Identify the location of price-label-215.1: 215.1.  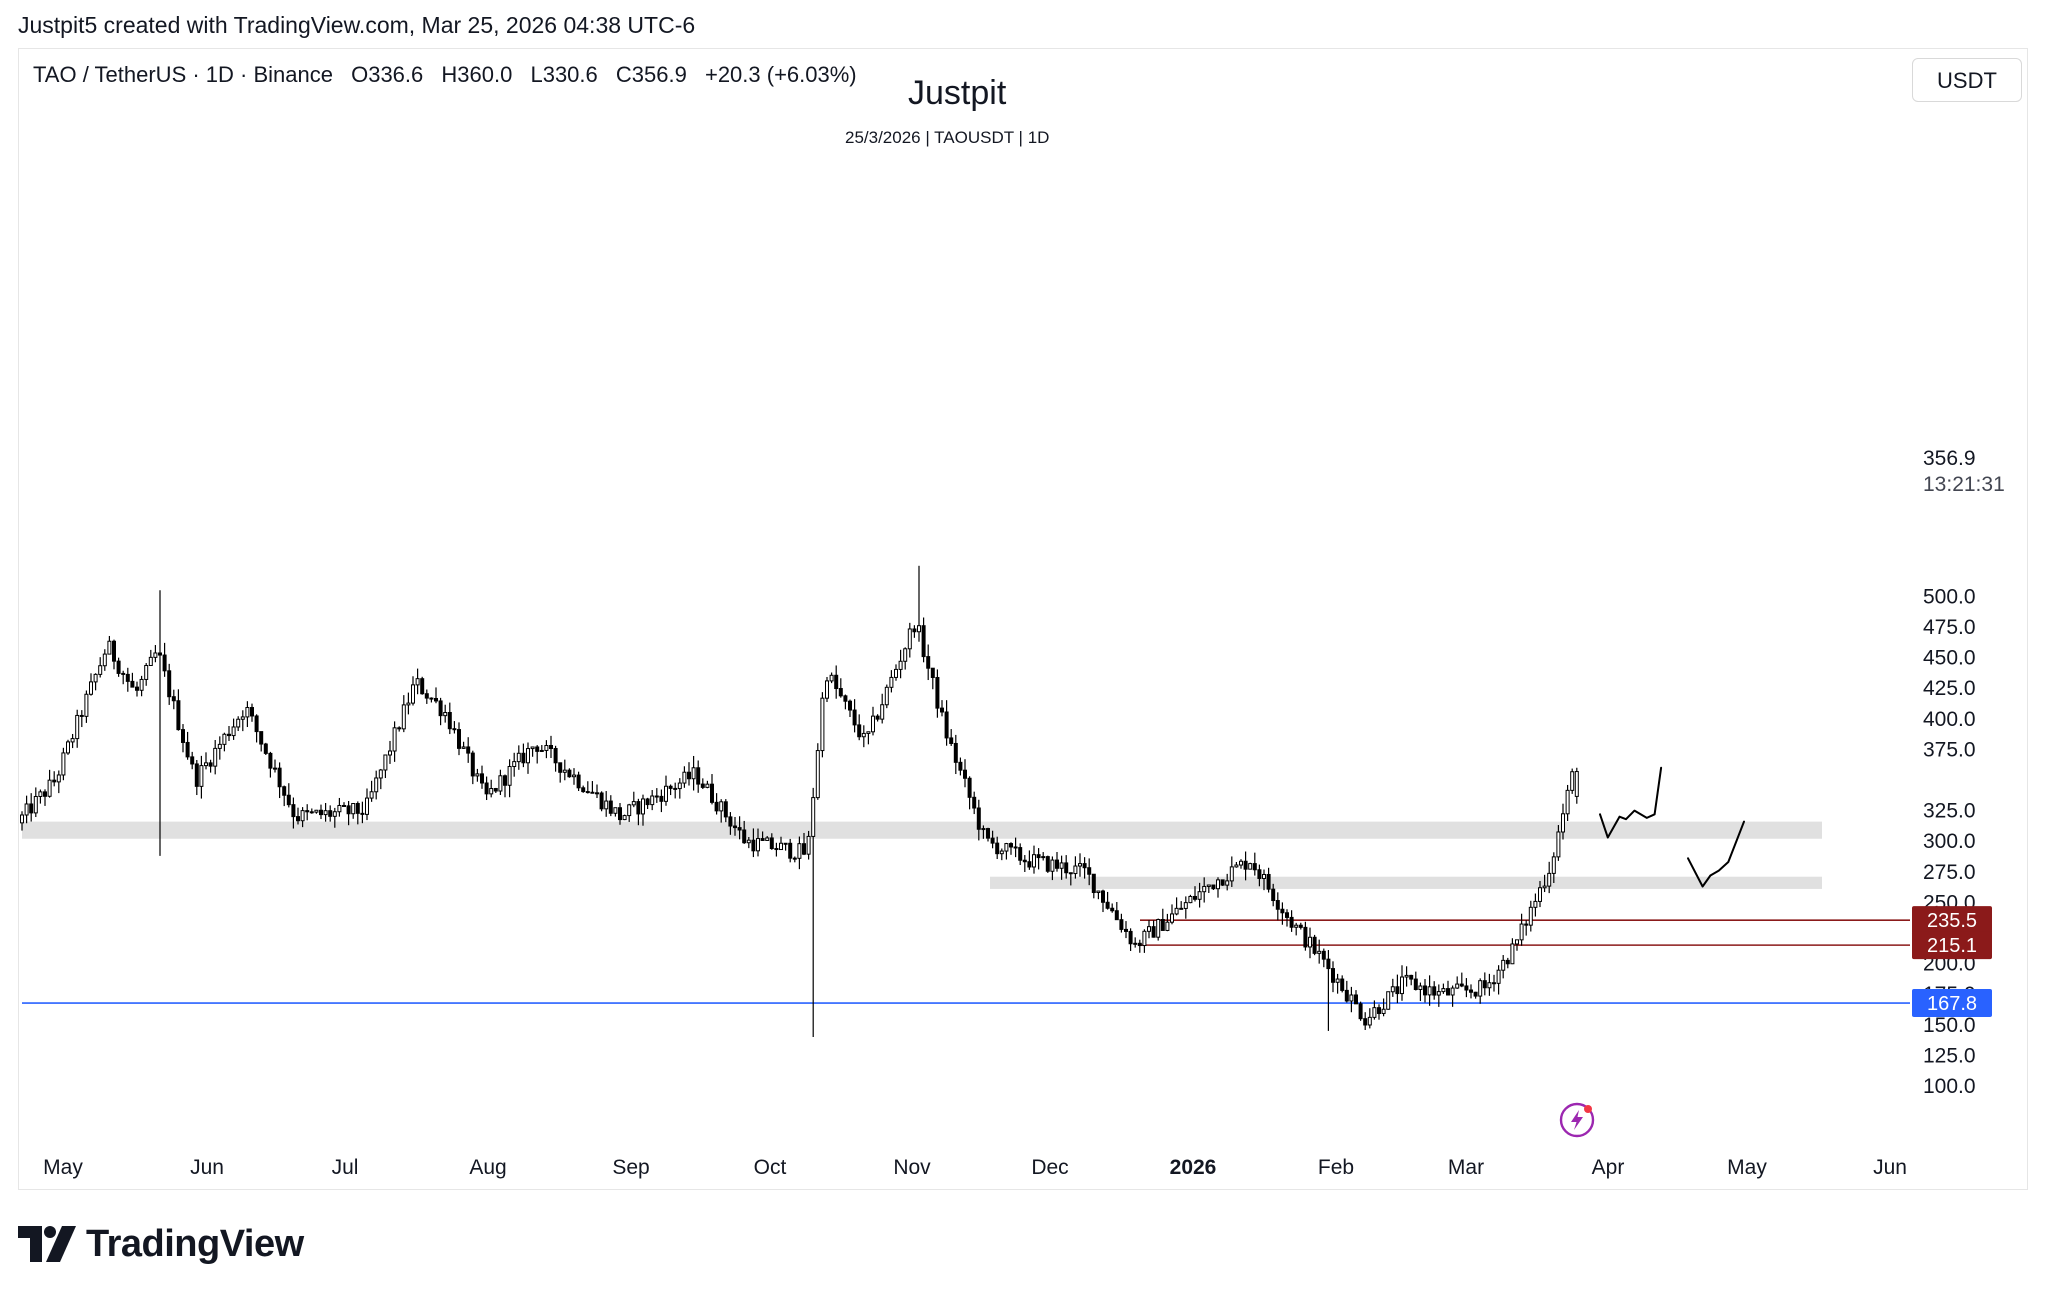
(1952, 946).